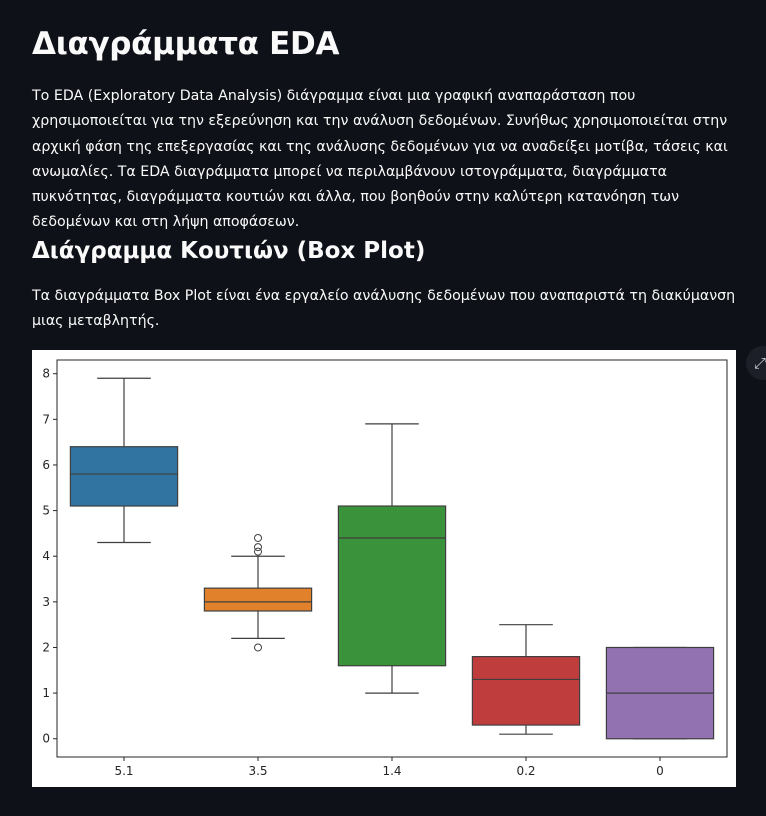 The height and width of the screenshot is (816, 766). I want to click on y-tick-label: 4, so click(46, 556).